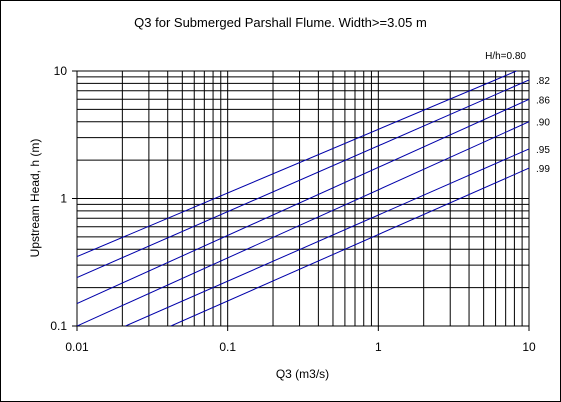 Image resolution: width=561 pixels, height=402 pixels. I want to click on series-label: .82, so click(543, 81).